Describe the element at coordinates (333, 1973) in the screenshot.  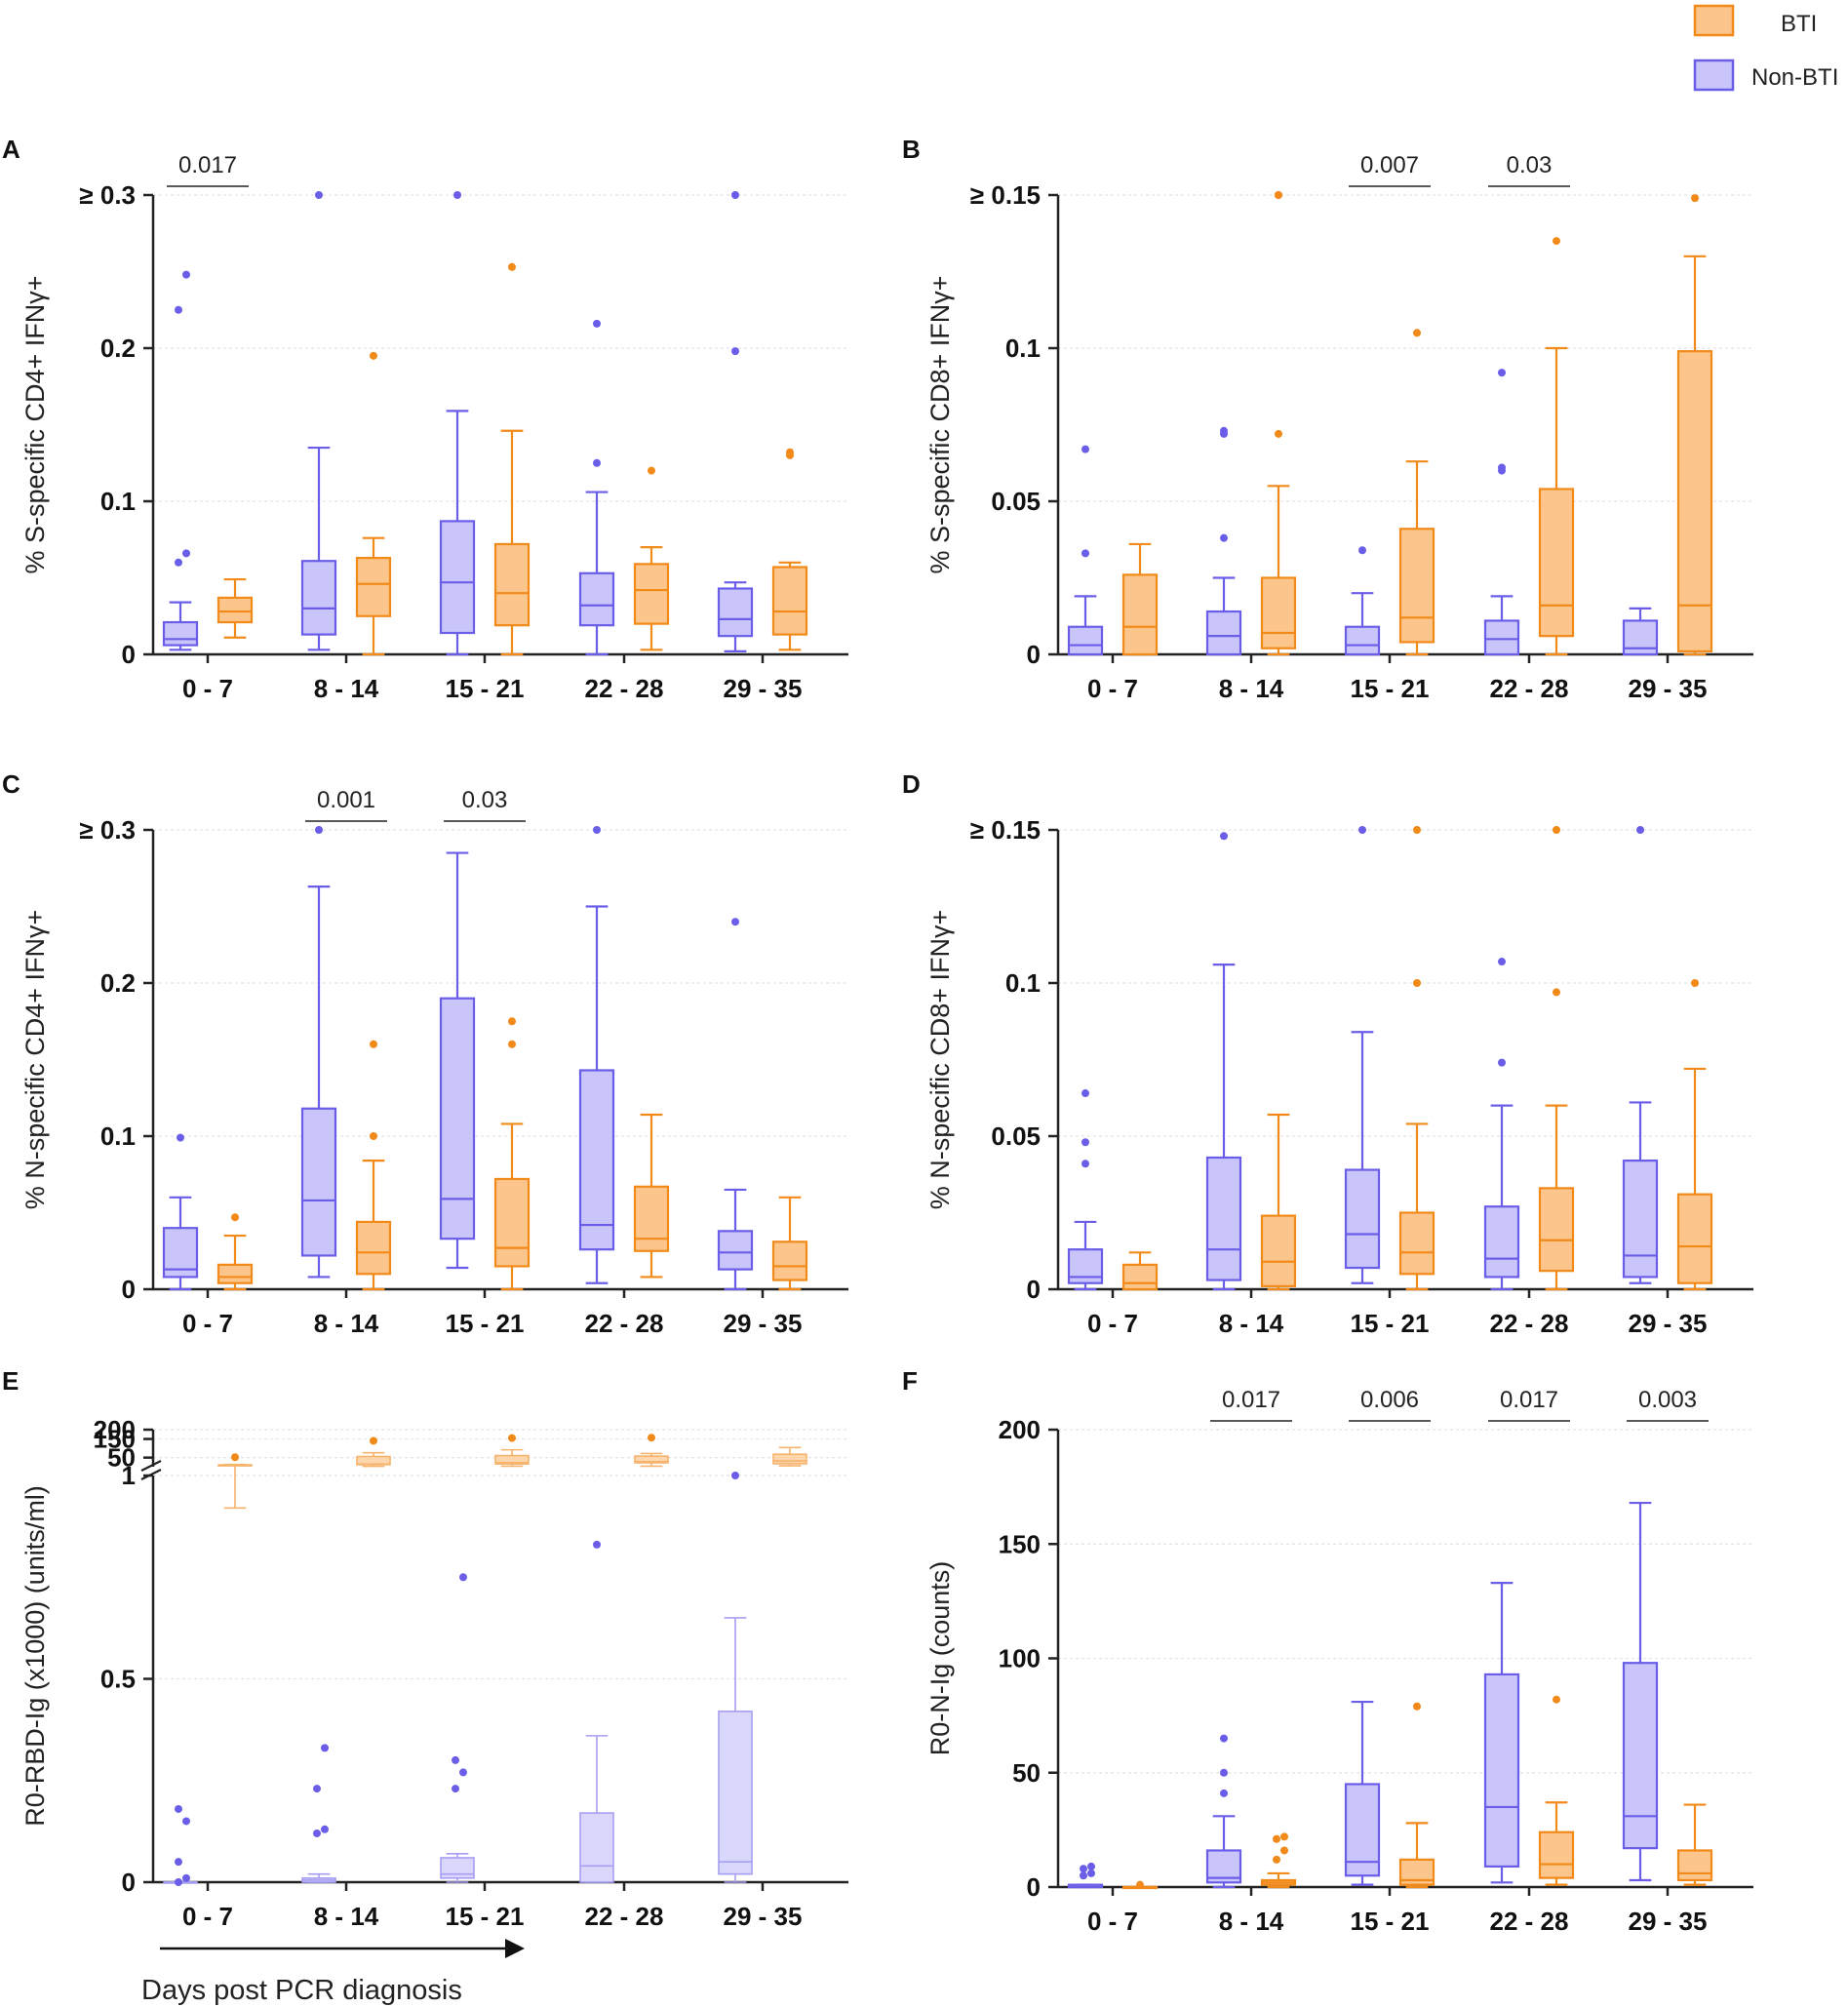
I see `x-caption-group: Days post PCR diagnosis` at that location.